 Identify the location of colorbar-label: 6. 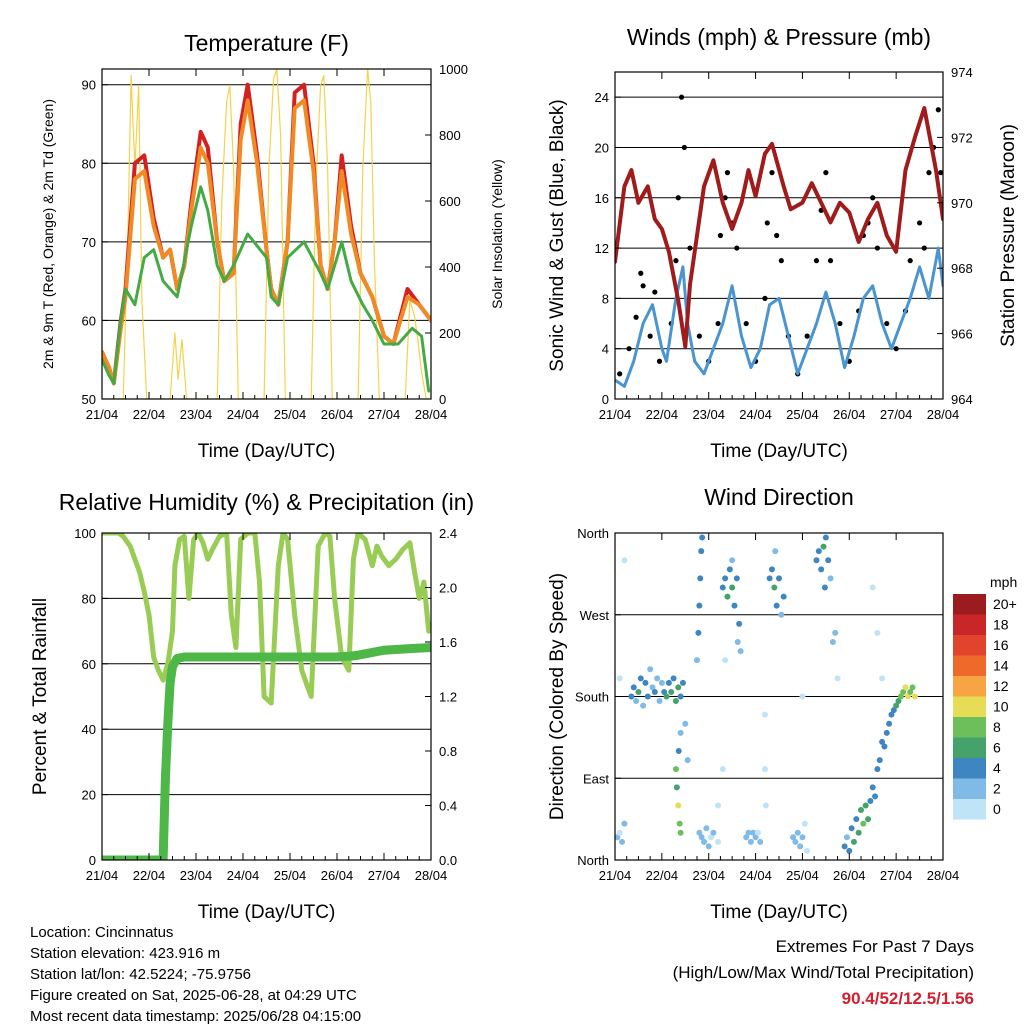
(997, 748).